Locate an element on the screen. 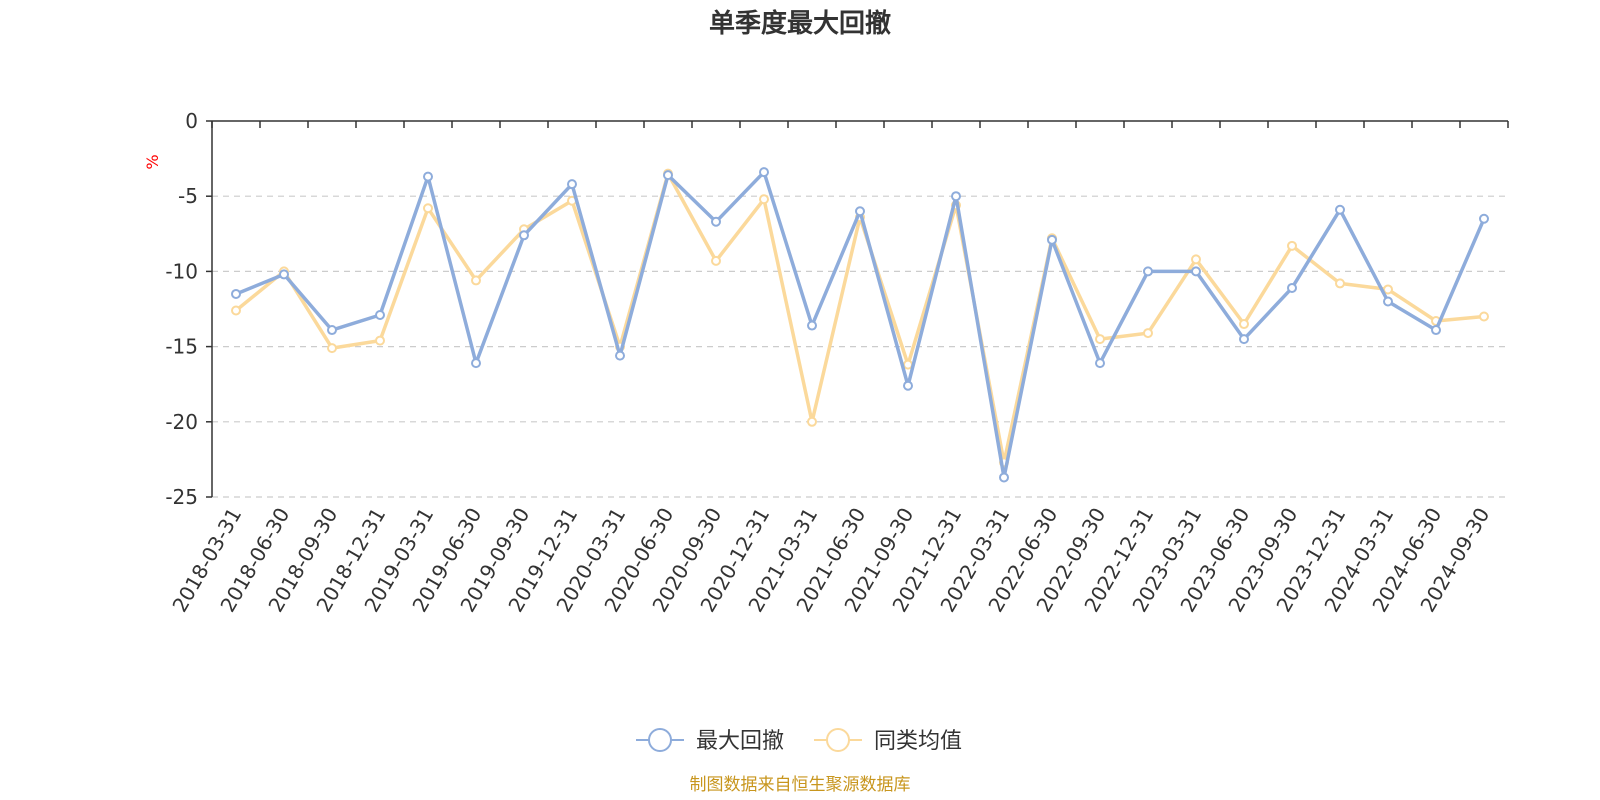 This screenshot has height=800, width=1600. legend-item-1: 最大回撤 is located at coordinates (710, 741).